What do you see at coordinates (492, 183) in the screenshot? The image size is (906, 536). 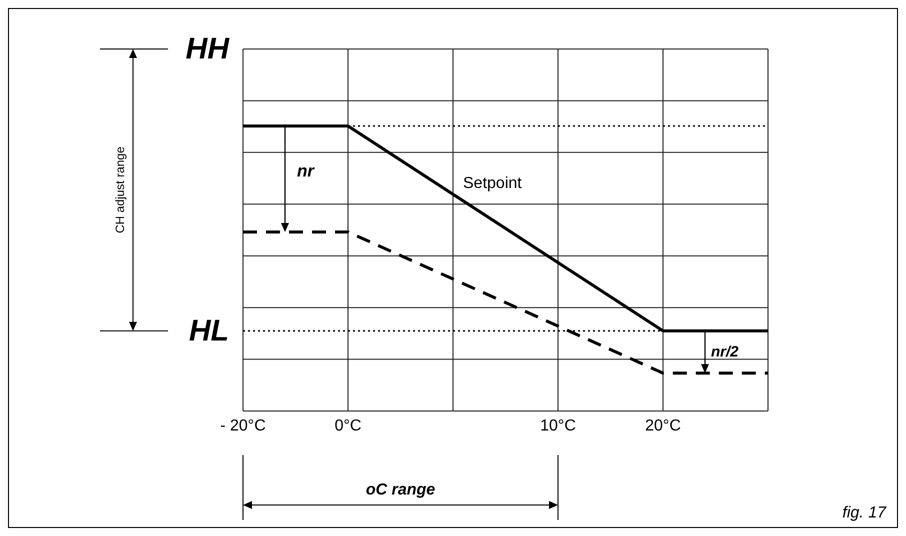 I see `series-label: Setpoint` at bounding box center [492, 183].